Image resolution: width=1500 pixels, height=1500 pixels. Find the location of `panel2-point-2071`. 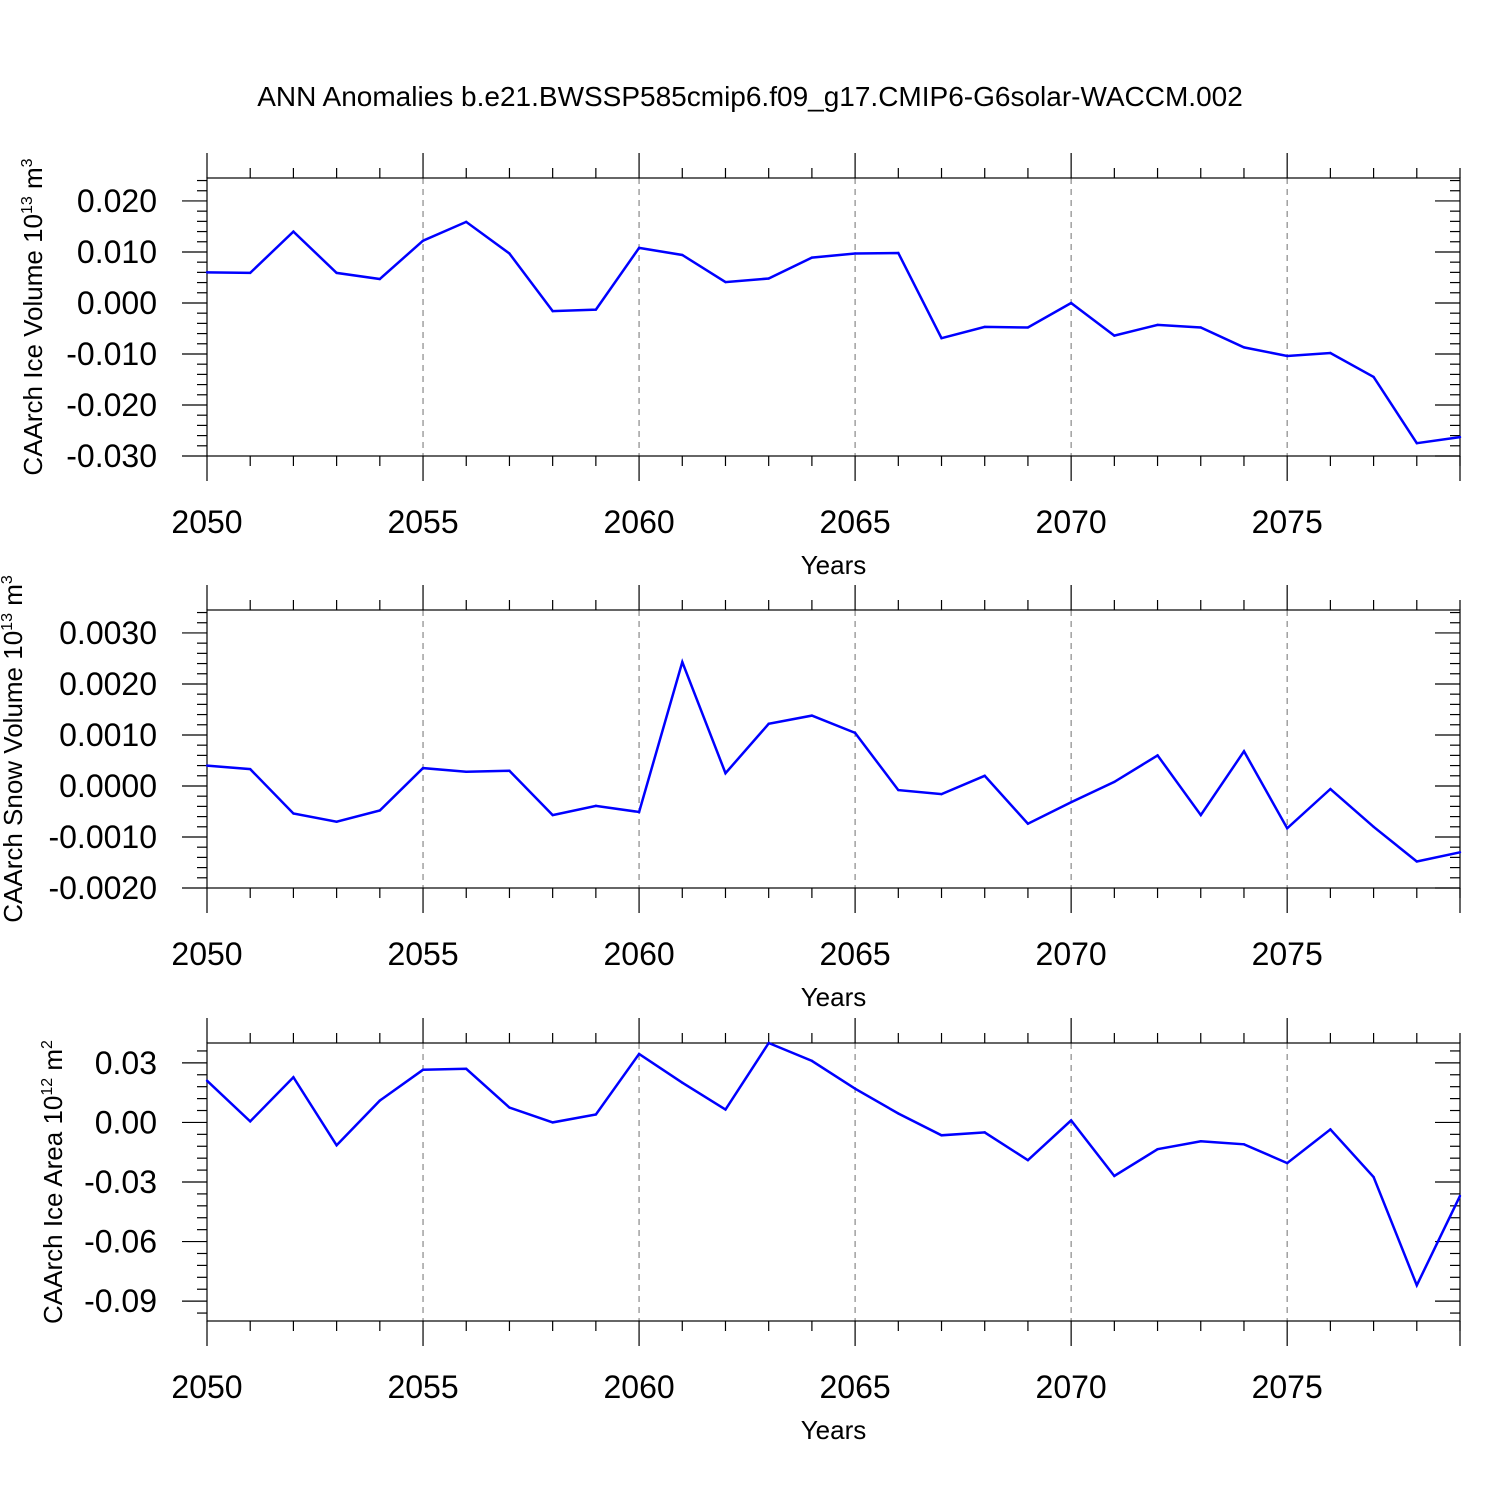

panel2-point-2071 is located at coordinates (1114, 1176).